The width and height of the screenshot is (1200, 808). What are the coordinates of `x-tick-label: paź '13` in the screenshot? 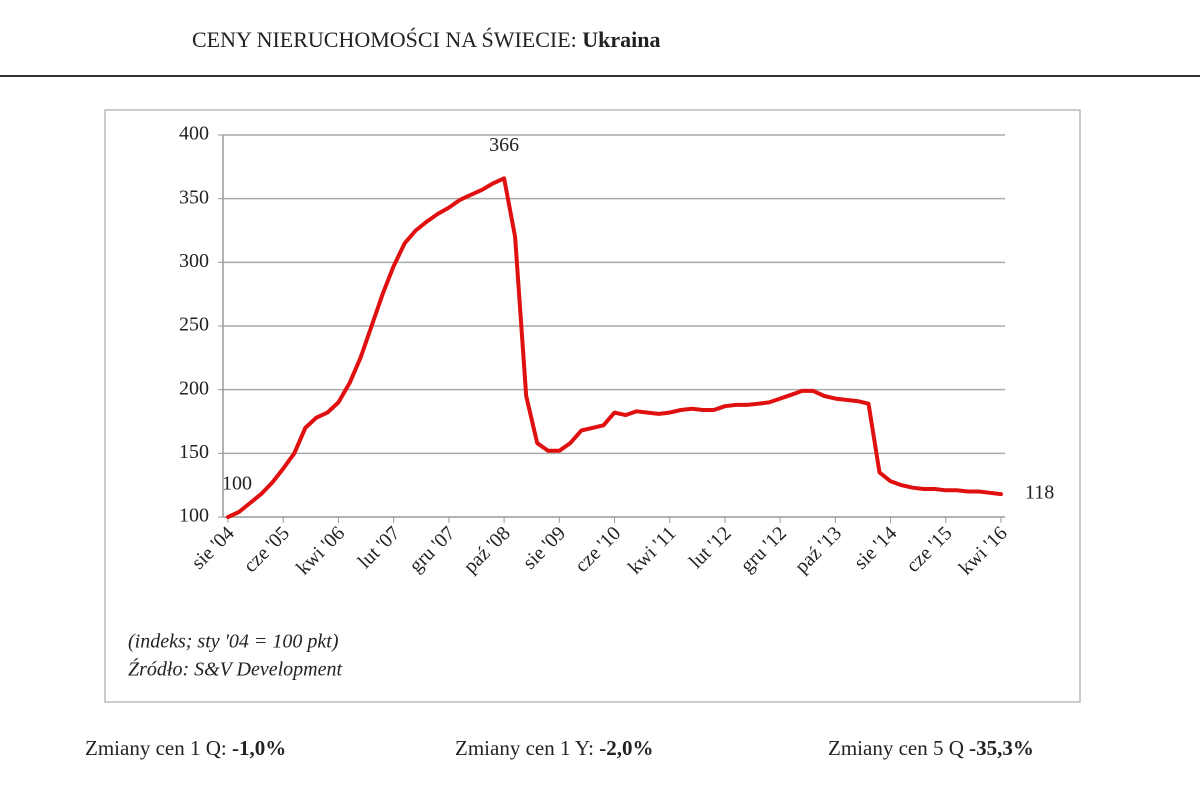 It's located at (818, 549).